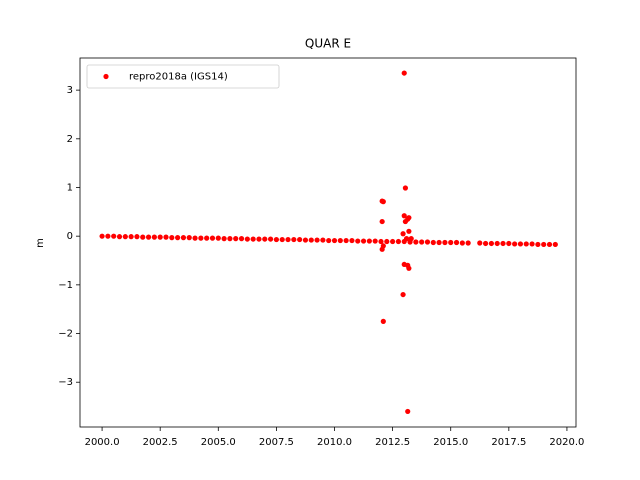 The width and height of the screenshot is (640, 480). What do you see at coordinates (106, 76) in the screenshot?
I see `legend-marker` at bounding box center [106, 76].